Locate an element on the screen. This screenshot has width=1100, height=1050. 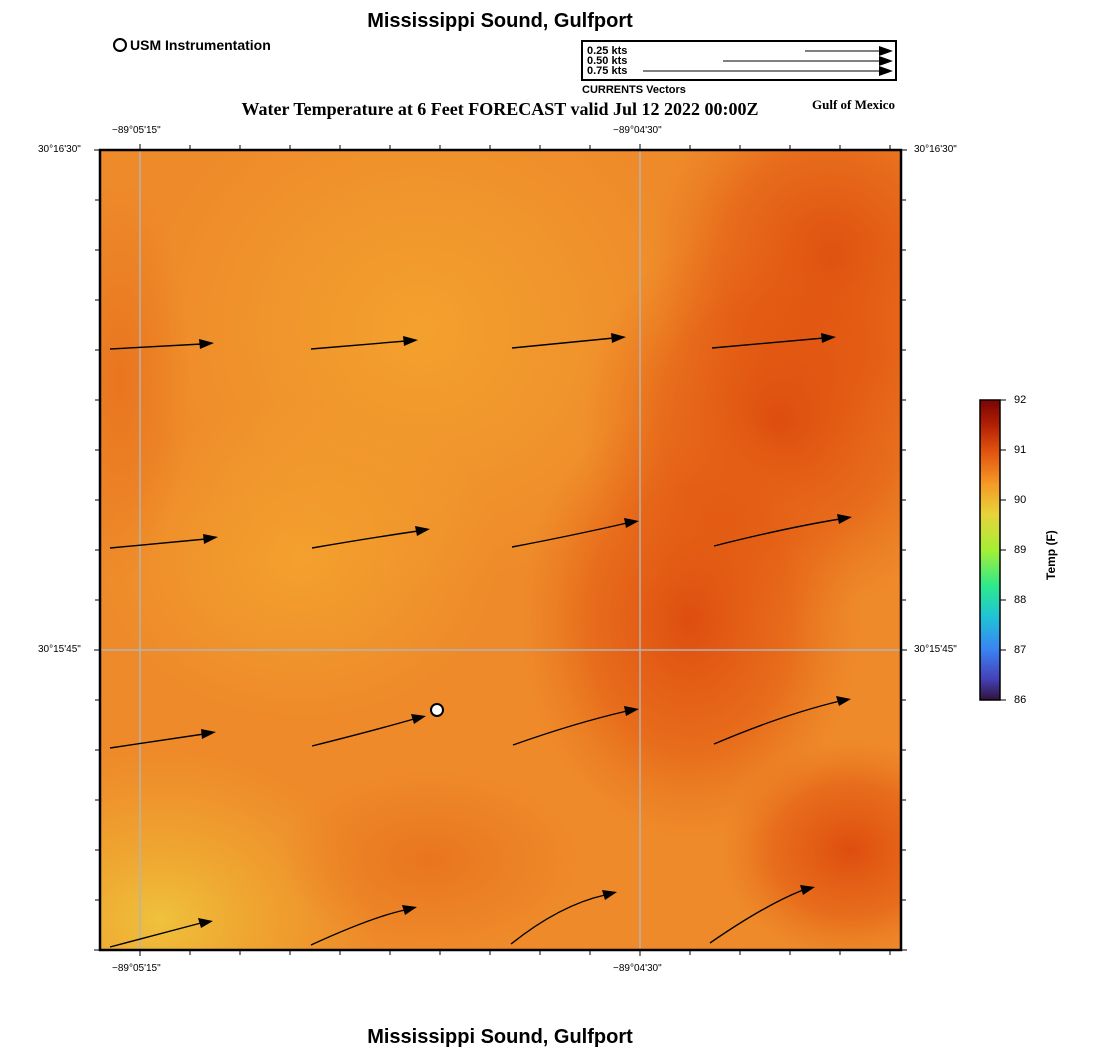
vector-key-label-2: 0.50 kts is located at coordinates (607, 61).